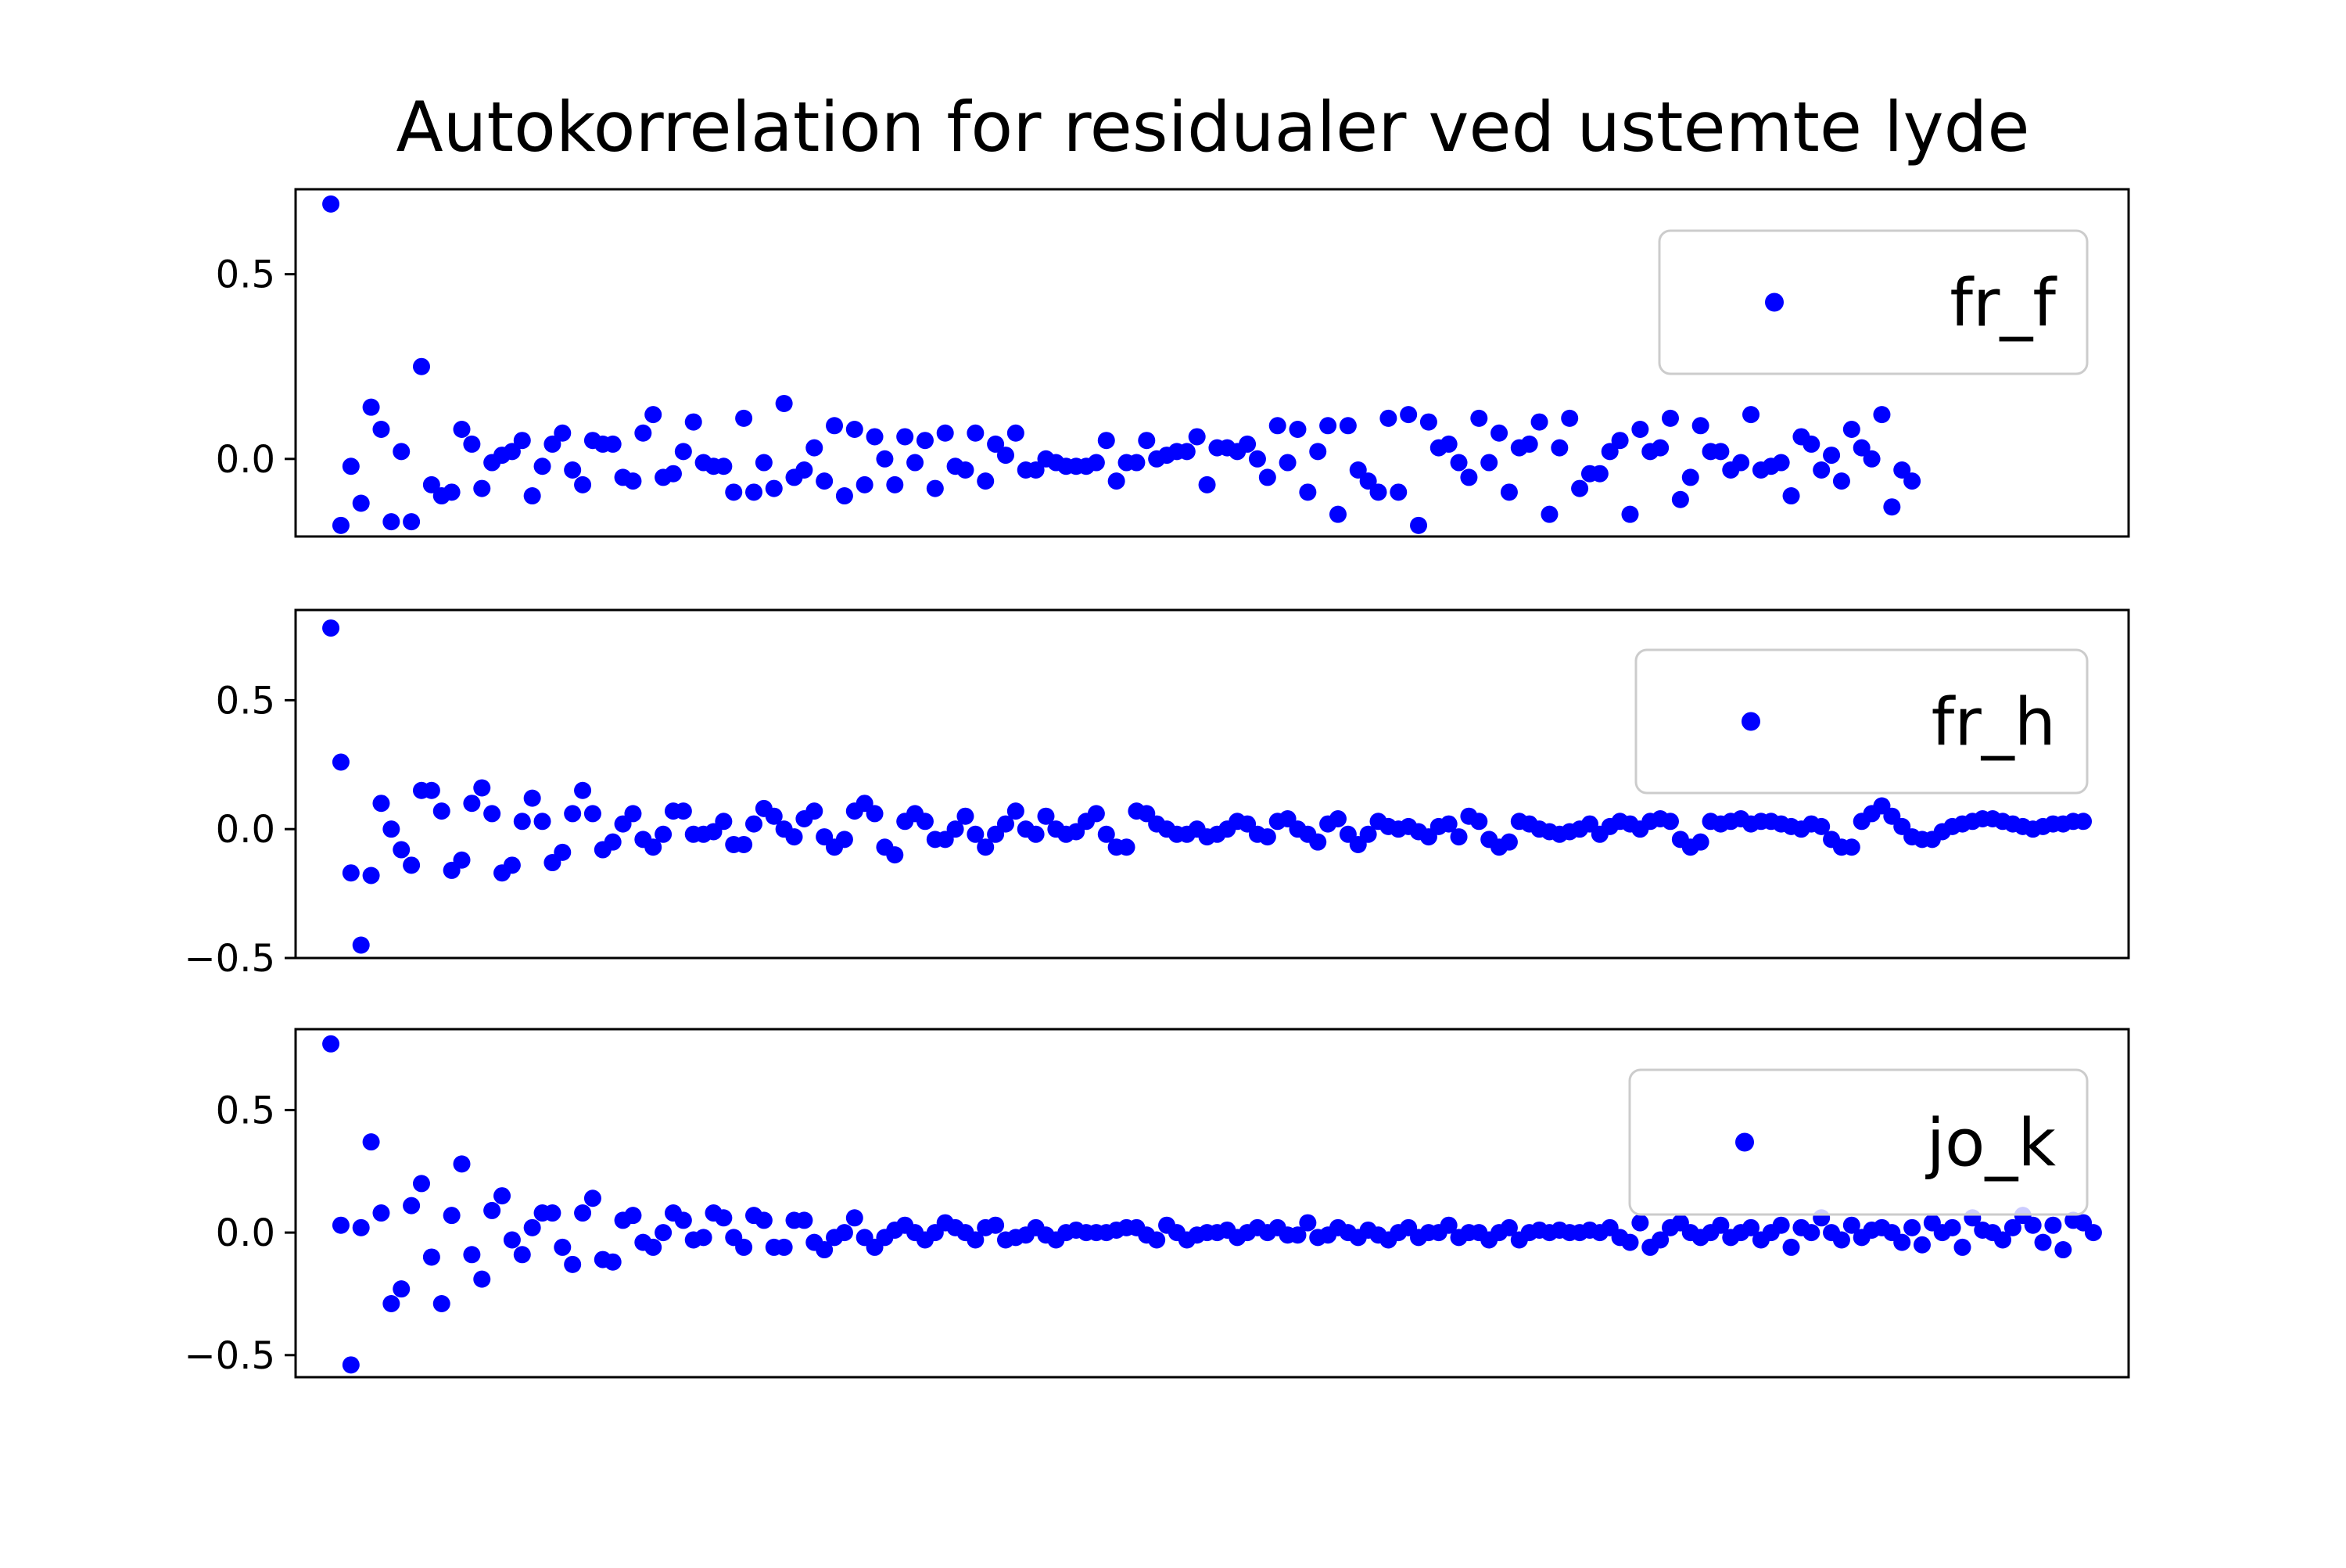 This screenshot has height=1568, width=2346. Describe the element at coordinates (2004, 303) in the screenshot. I see `legend-label: fr_f` at that location.